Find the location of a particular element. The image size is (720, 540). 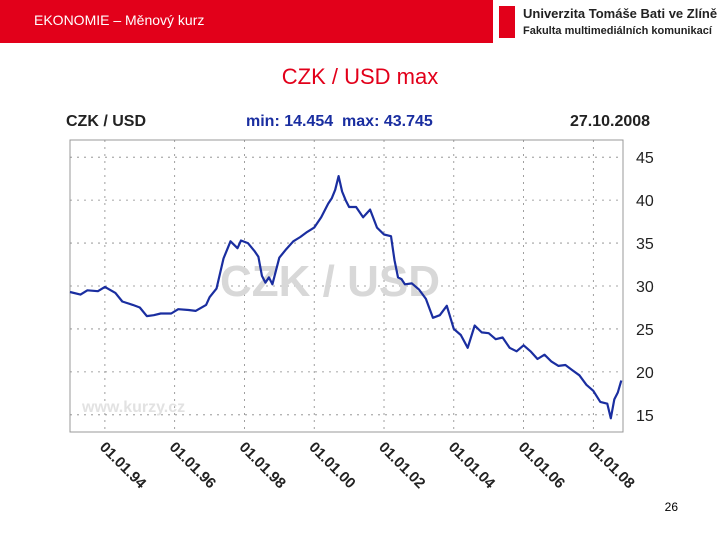

source-watermark: www.kurzy.cz is located at coordinates (133, 407).